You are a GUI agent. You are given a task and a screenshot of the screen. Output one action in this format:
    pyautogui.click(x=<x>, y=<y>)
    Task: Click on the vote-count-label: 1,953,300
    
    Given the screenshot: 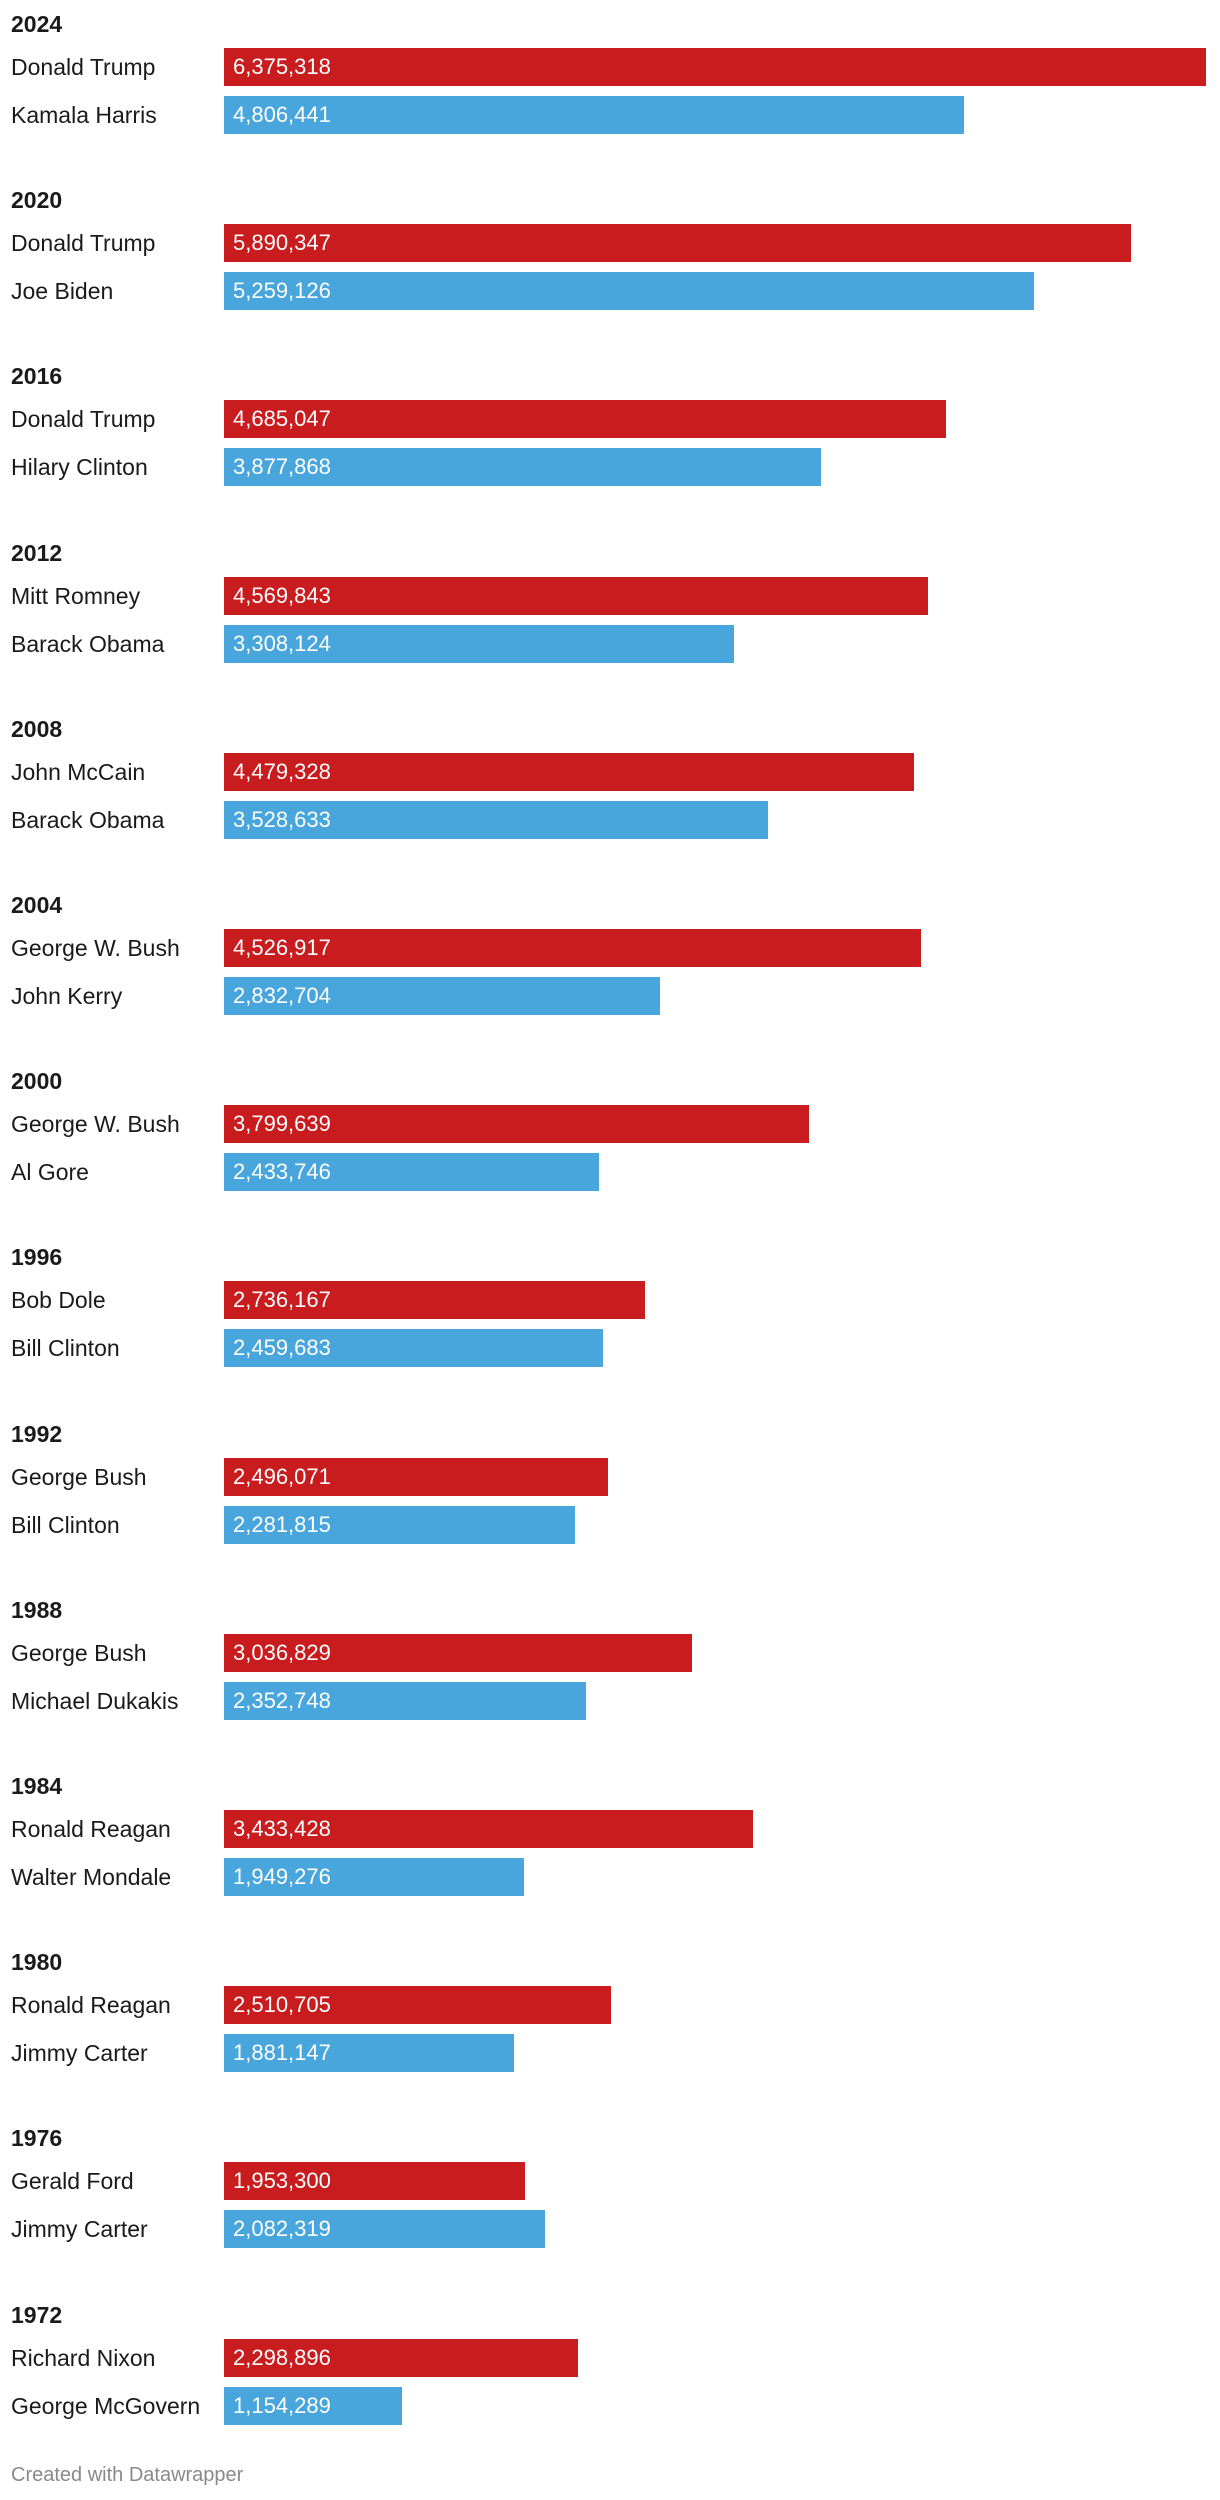 What is the action you would take?
    pyautogui.click(x=282, y=2181)
    